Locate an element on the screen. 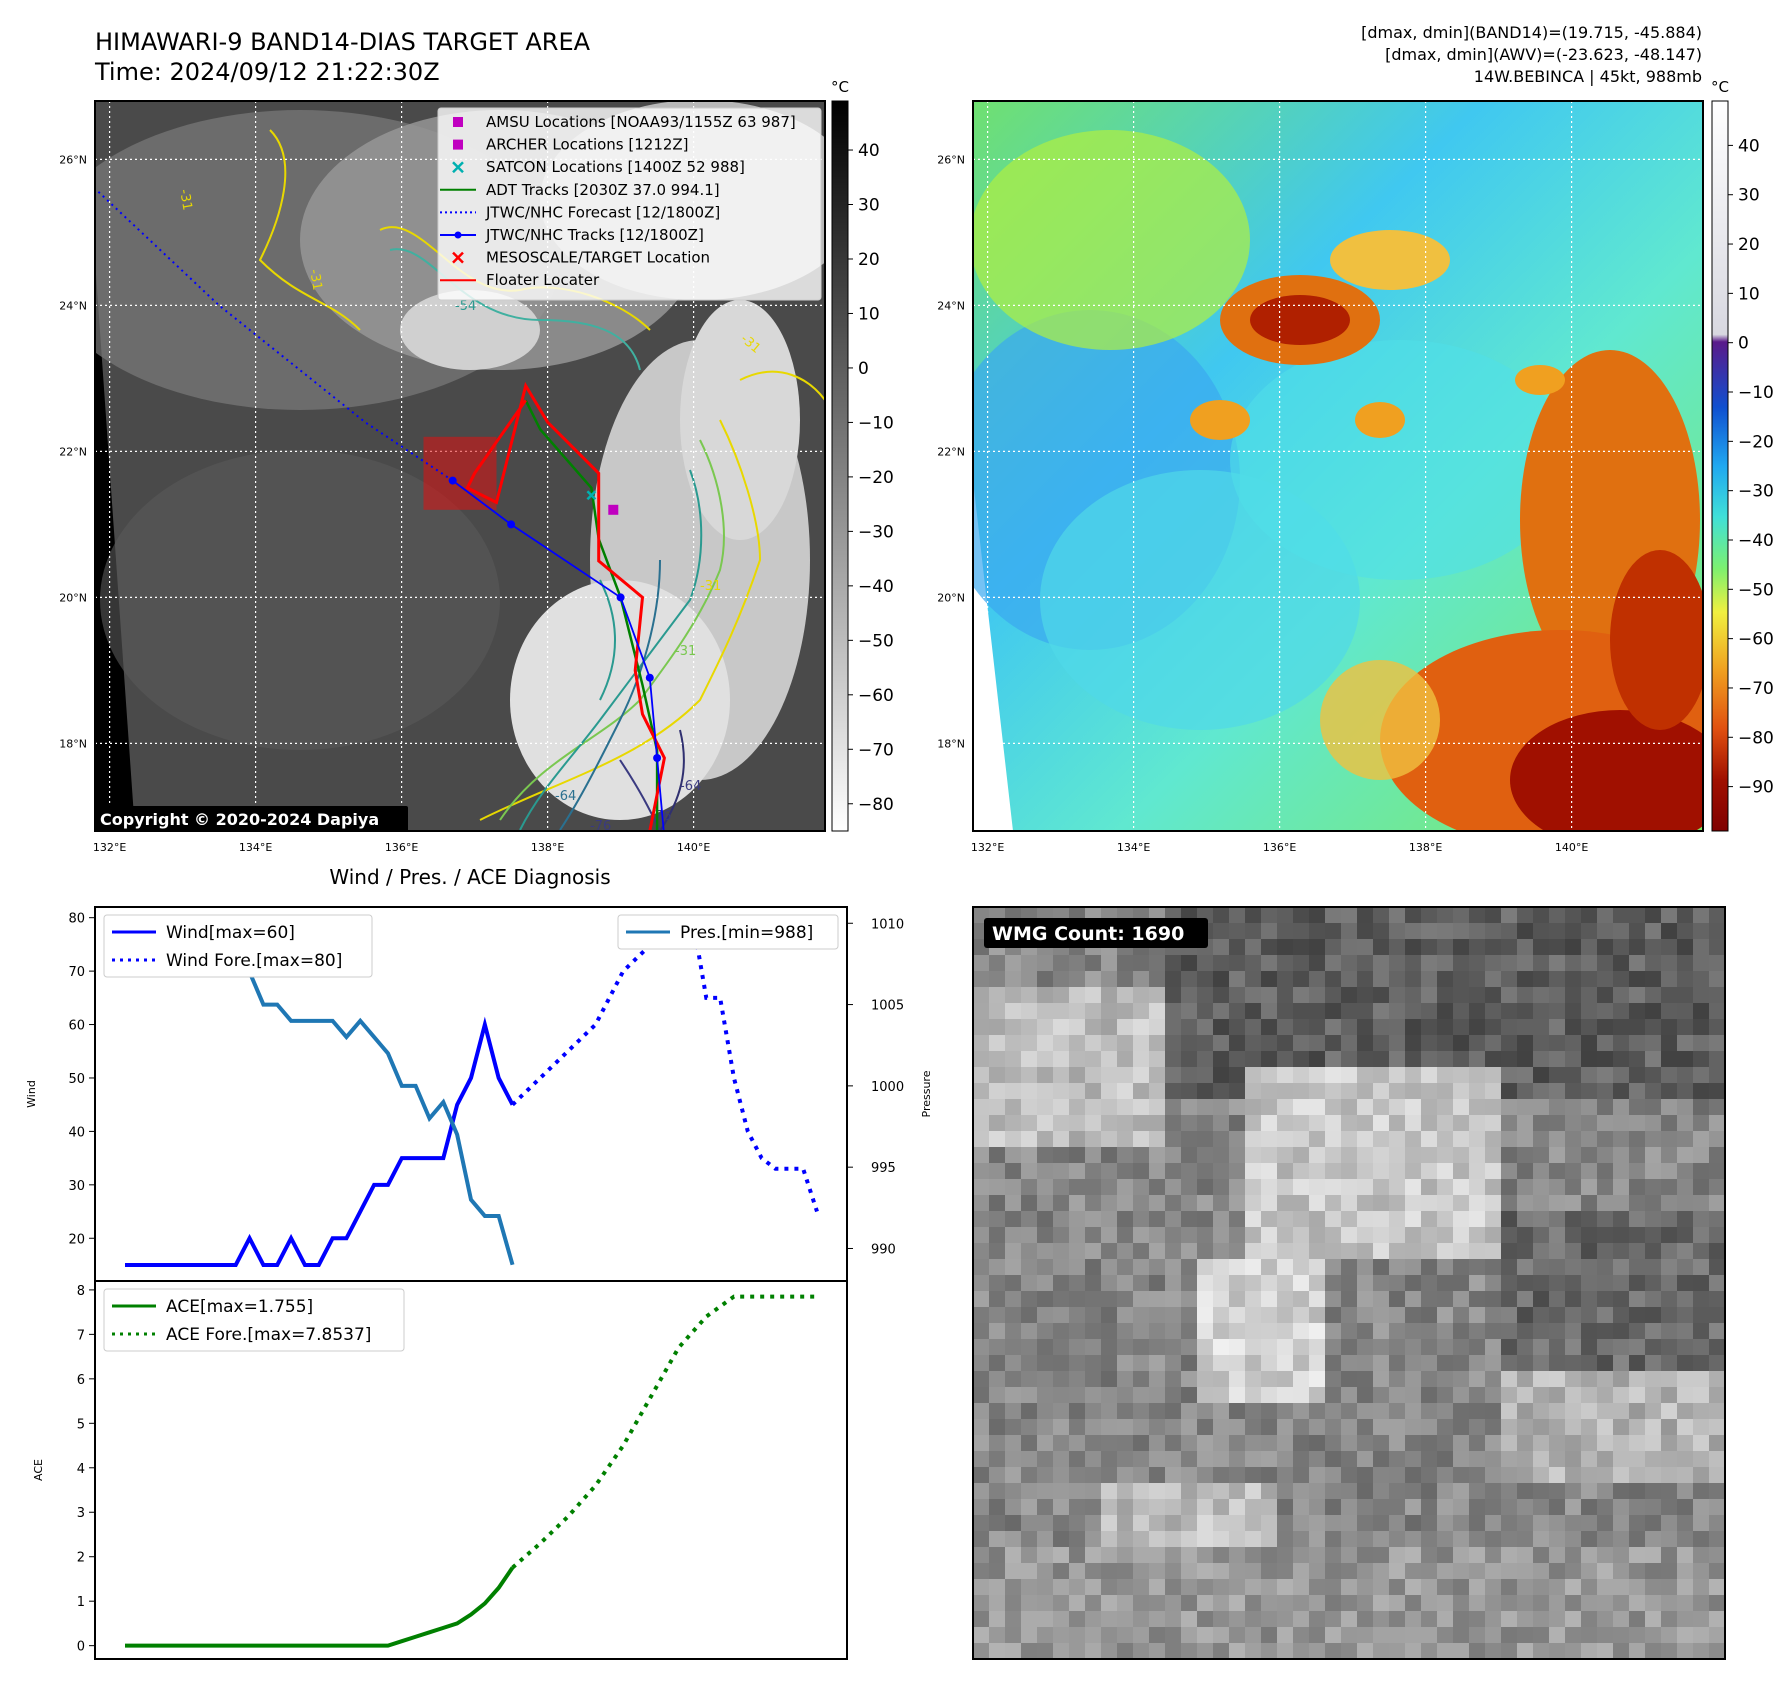 This screenshot has width=1788, height=1690. legend-ace: ACE[max=1.755] is located at coordinates (239, 1307).